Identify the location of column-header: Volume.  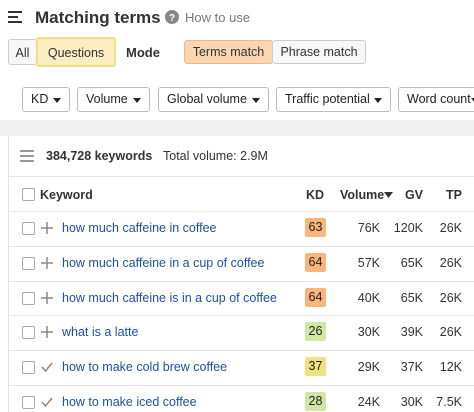
(362, 195).